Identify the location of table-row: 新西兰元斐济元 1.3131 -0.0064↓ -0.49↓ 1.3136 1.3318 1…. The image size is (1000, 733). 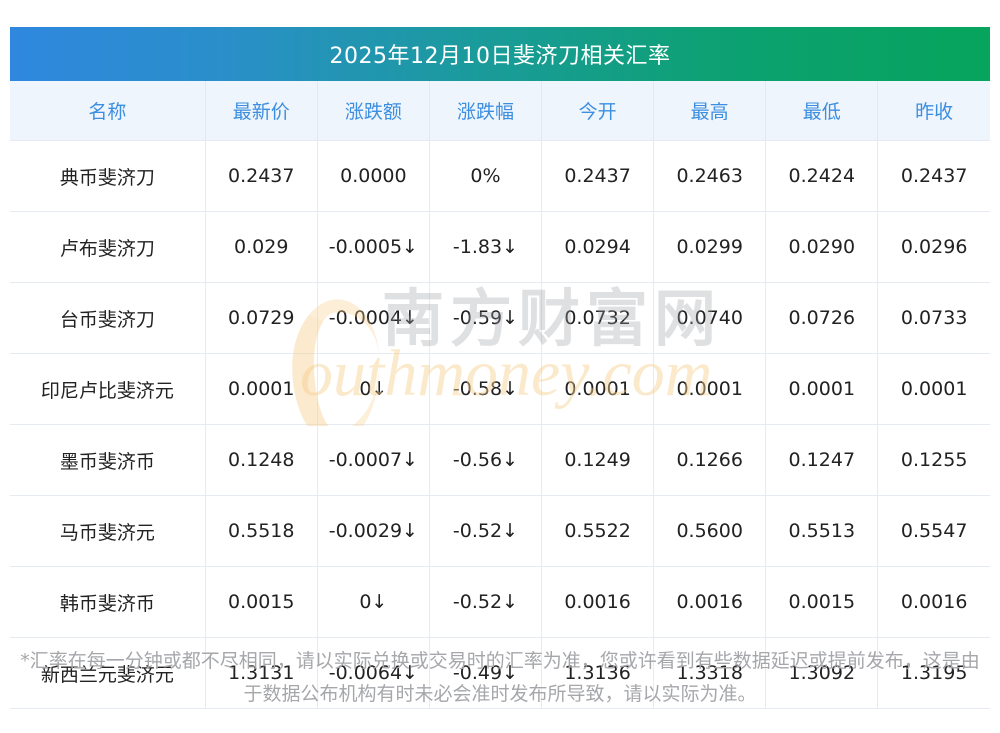
(500, 673).